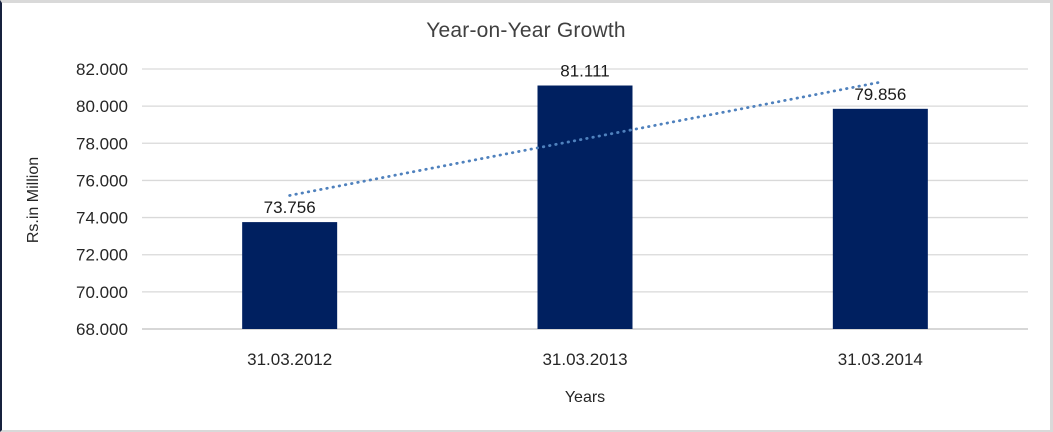 This screenshot has width=1053, height=432. I want to click on y-tick-label: 74.000, so click(102, 218).